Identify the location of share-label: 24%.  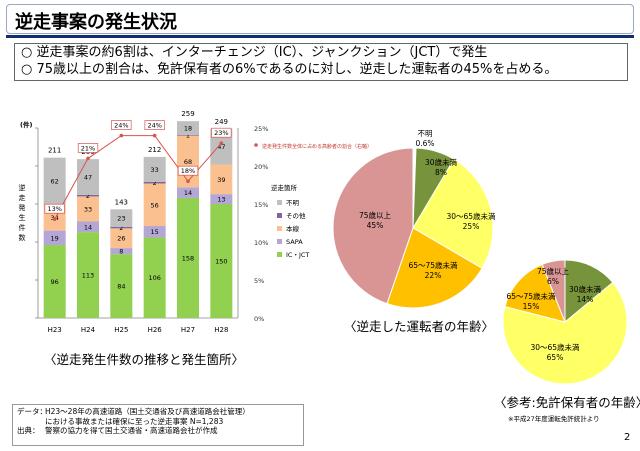
(154, 126).